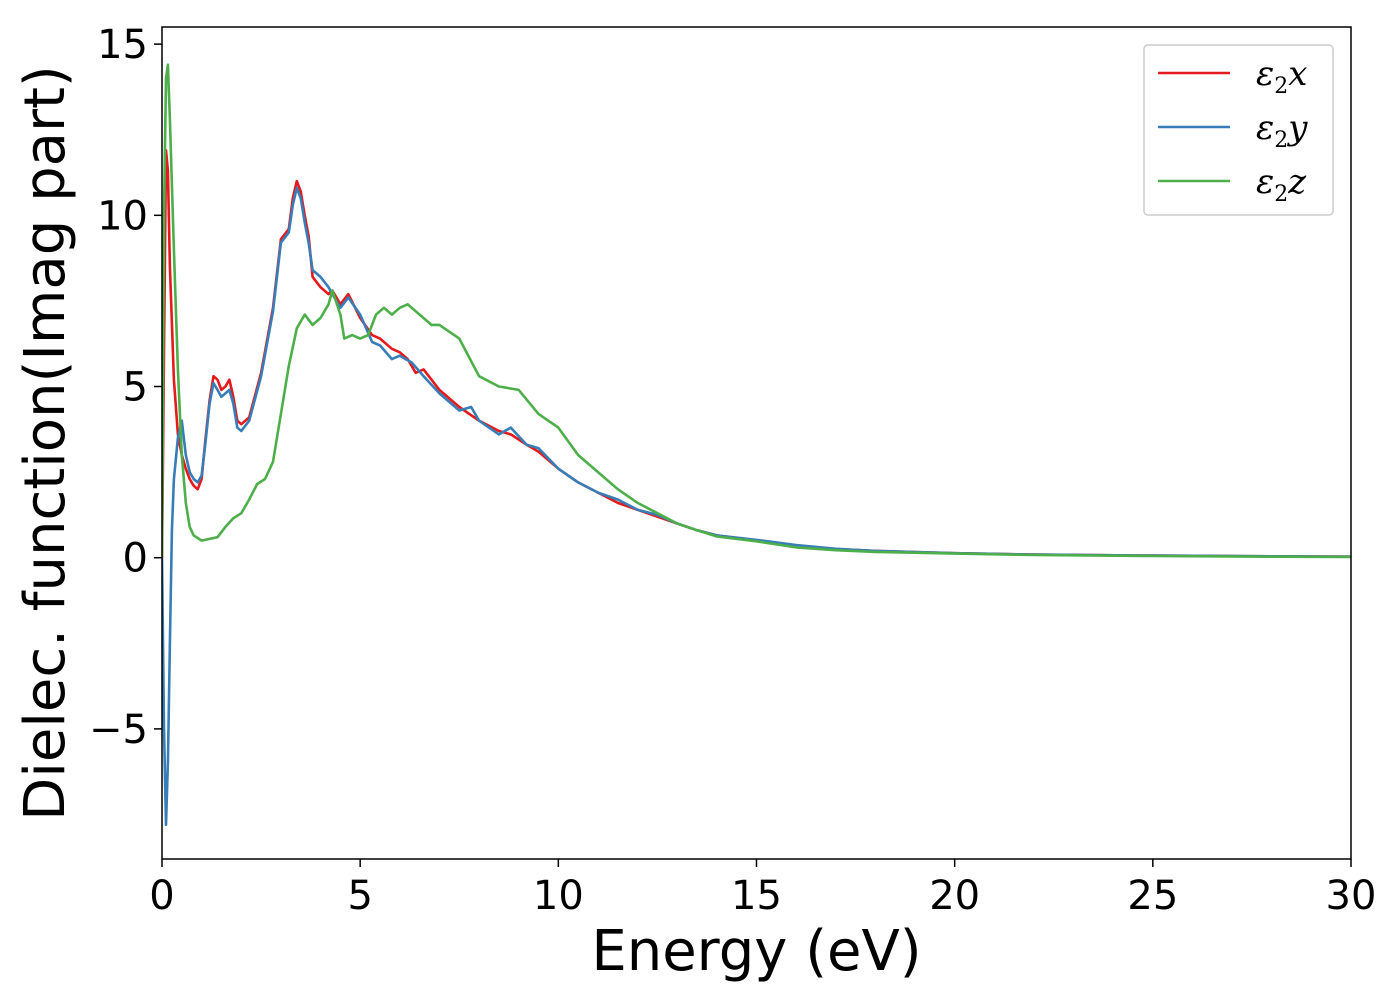 The height and width of the screenshot is (1000, 1400). What do you see at coordinates (1152, 896) in the screenshot?
I see `x-tick-label: 25` at bounding box center [1152, 896].